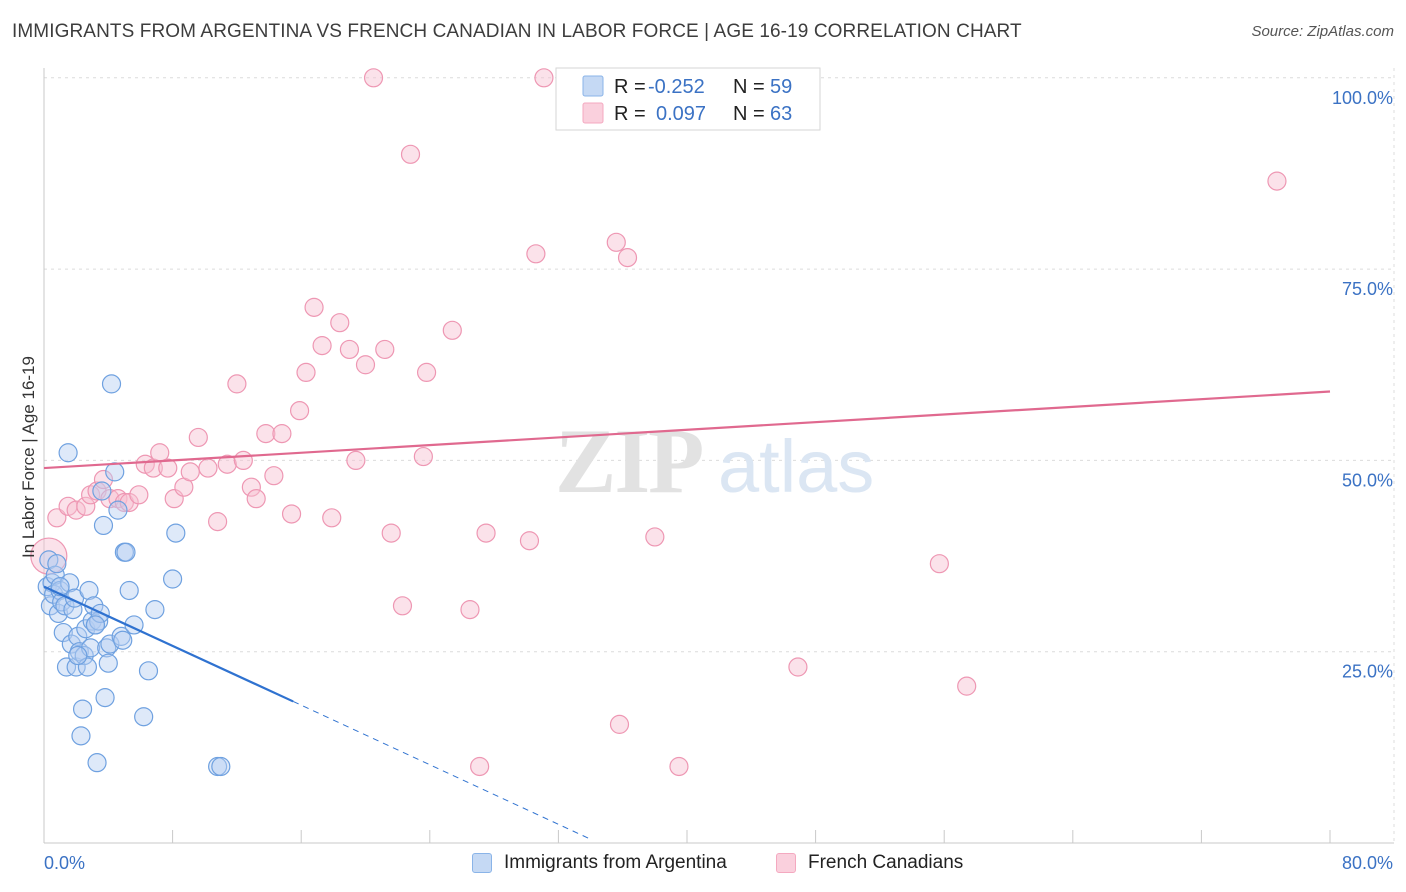  What do you see at coordinates (886, 862) in the screenshot?
I see `legend-label-french: French Canadians` at bounding box center [886, 862].